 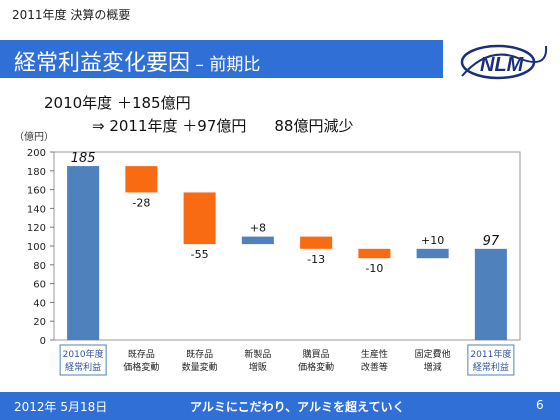 I want to click on category-label: 生産性, so click(x=374, y=354).